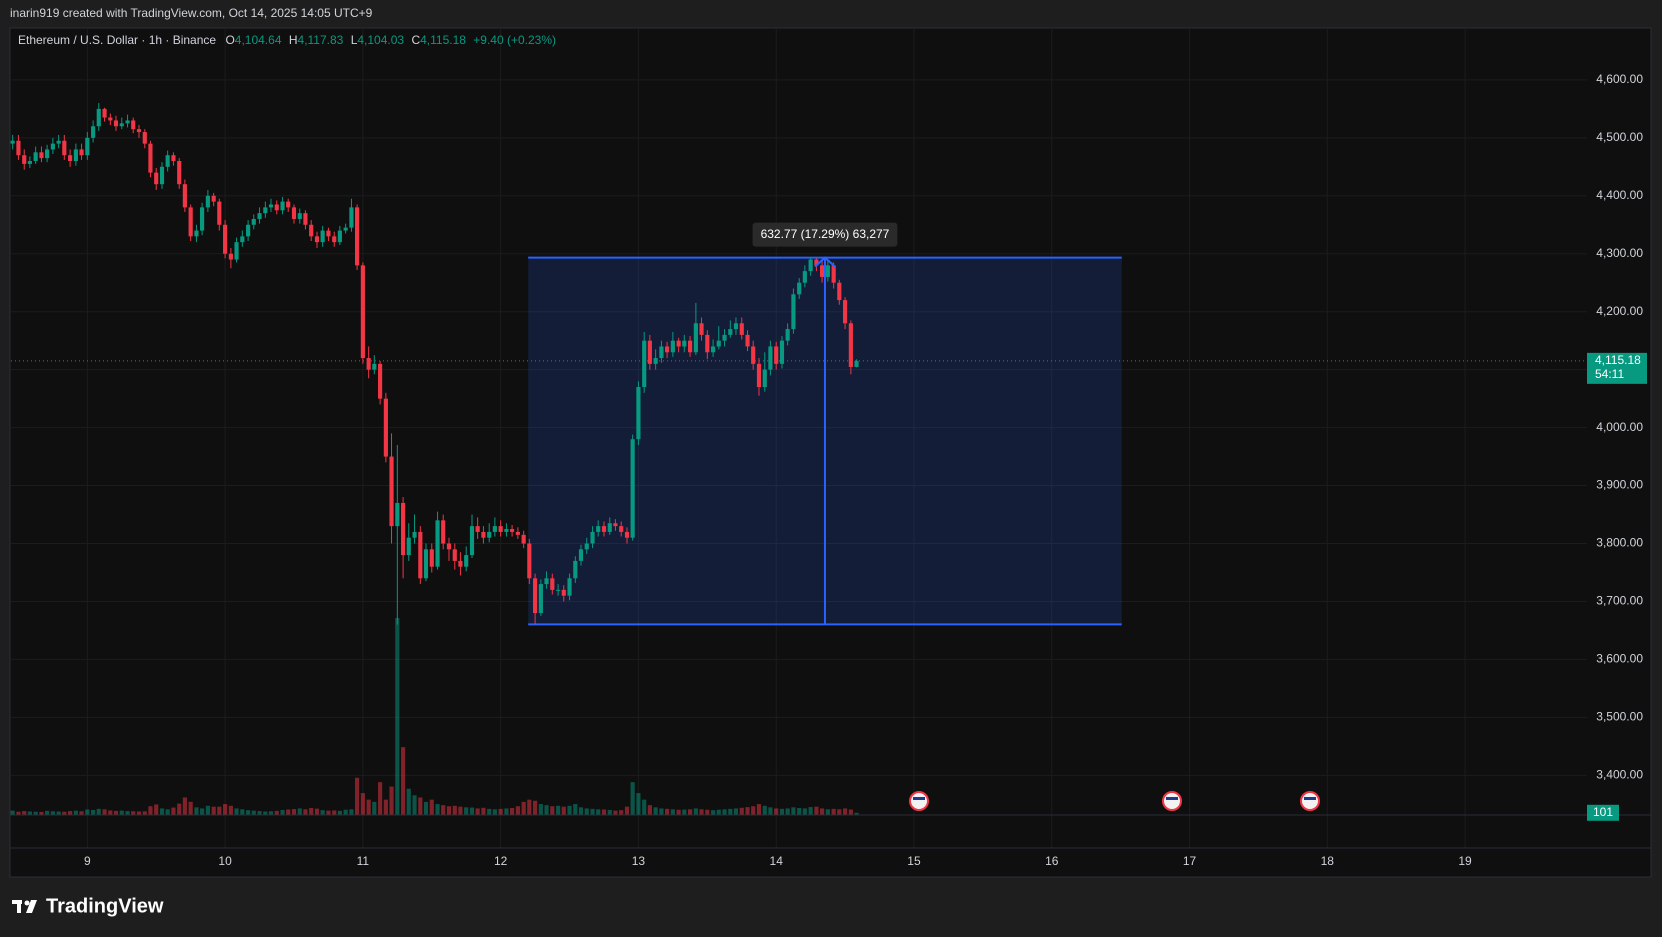 The width and height of the screenshot is (1662, 937). Describe the element at coordinates (1603, 812) in the screenshot. I see `volume-label: 101` at that location.